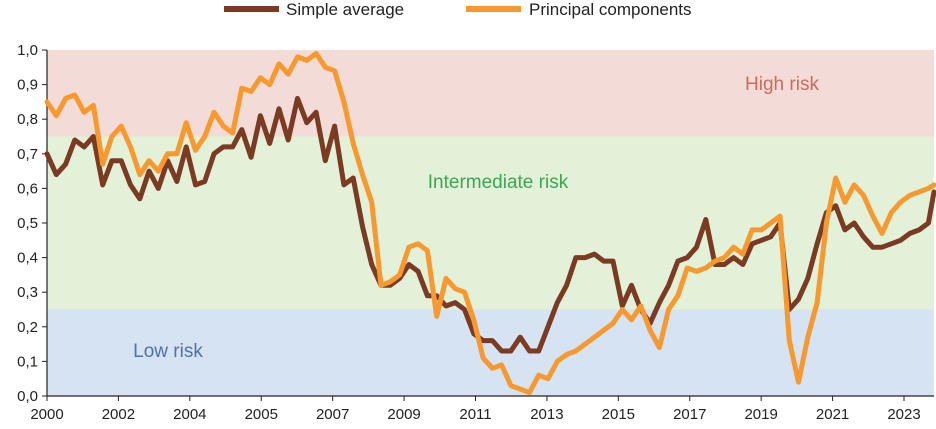 The image size is (936, 429). Describe the element at coordinates (782, 84) in the screenshot. I see `zone-label-high-risk: High risk` at that location.